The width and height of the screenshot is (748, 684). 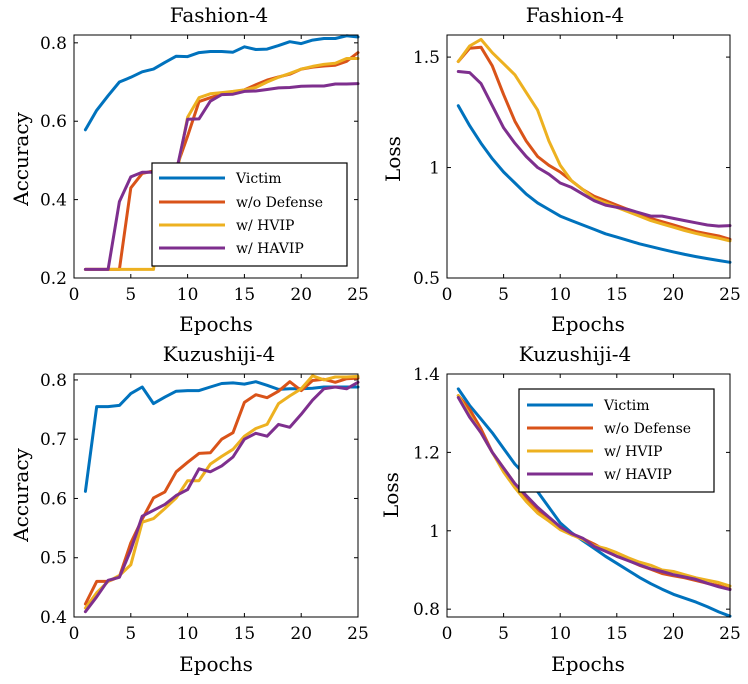 What do you see at coordinates (426, 375) in the screenshot?
I see `y-tick-label: 1.4` at bounding box center [426, 375].